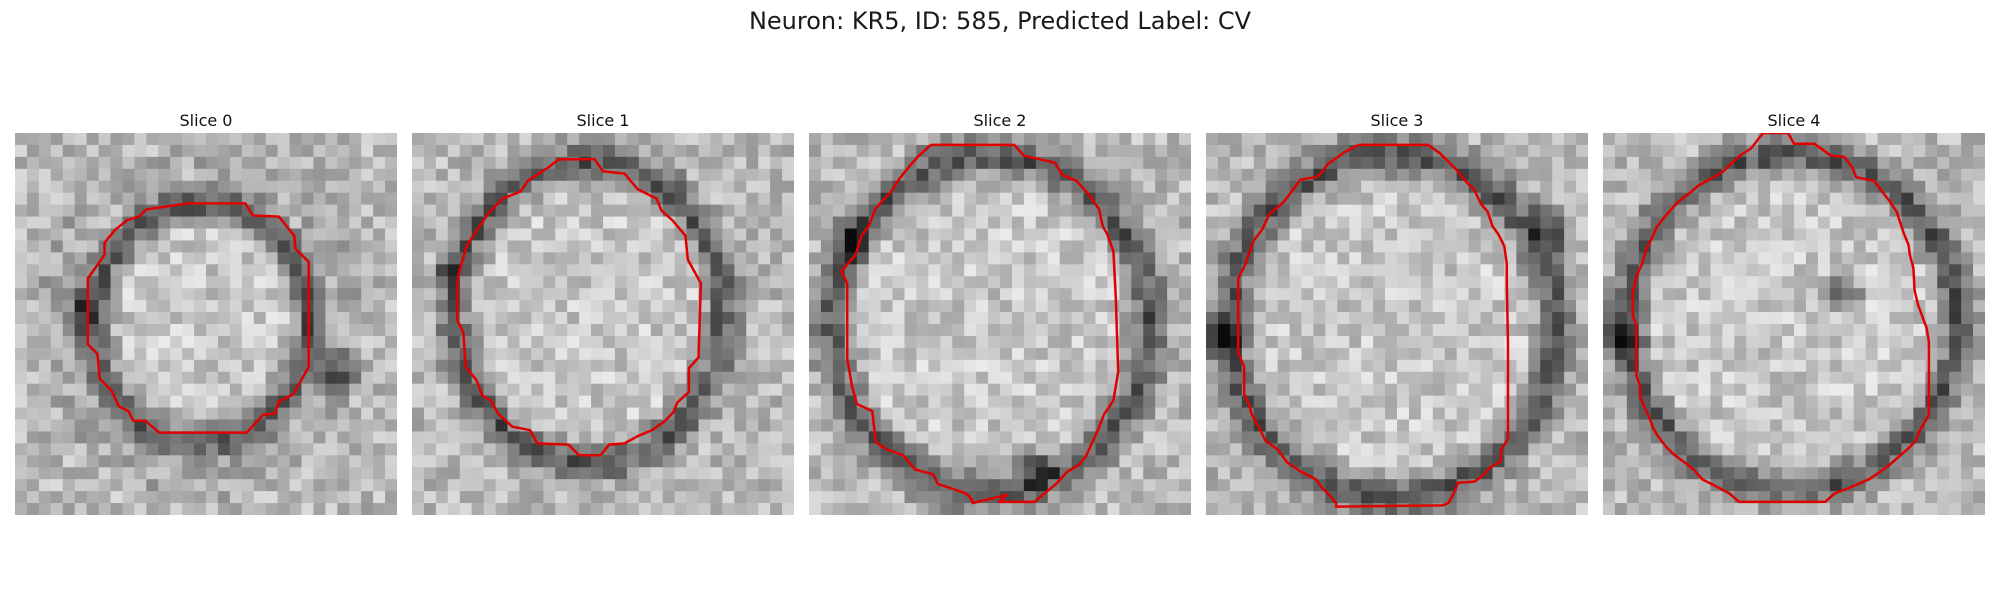  I want to click on slice-panel-3: Slice 3, so click(1397, 312).